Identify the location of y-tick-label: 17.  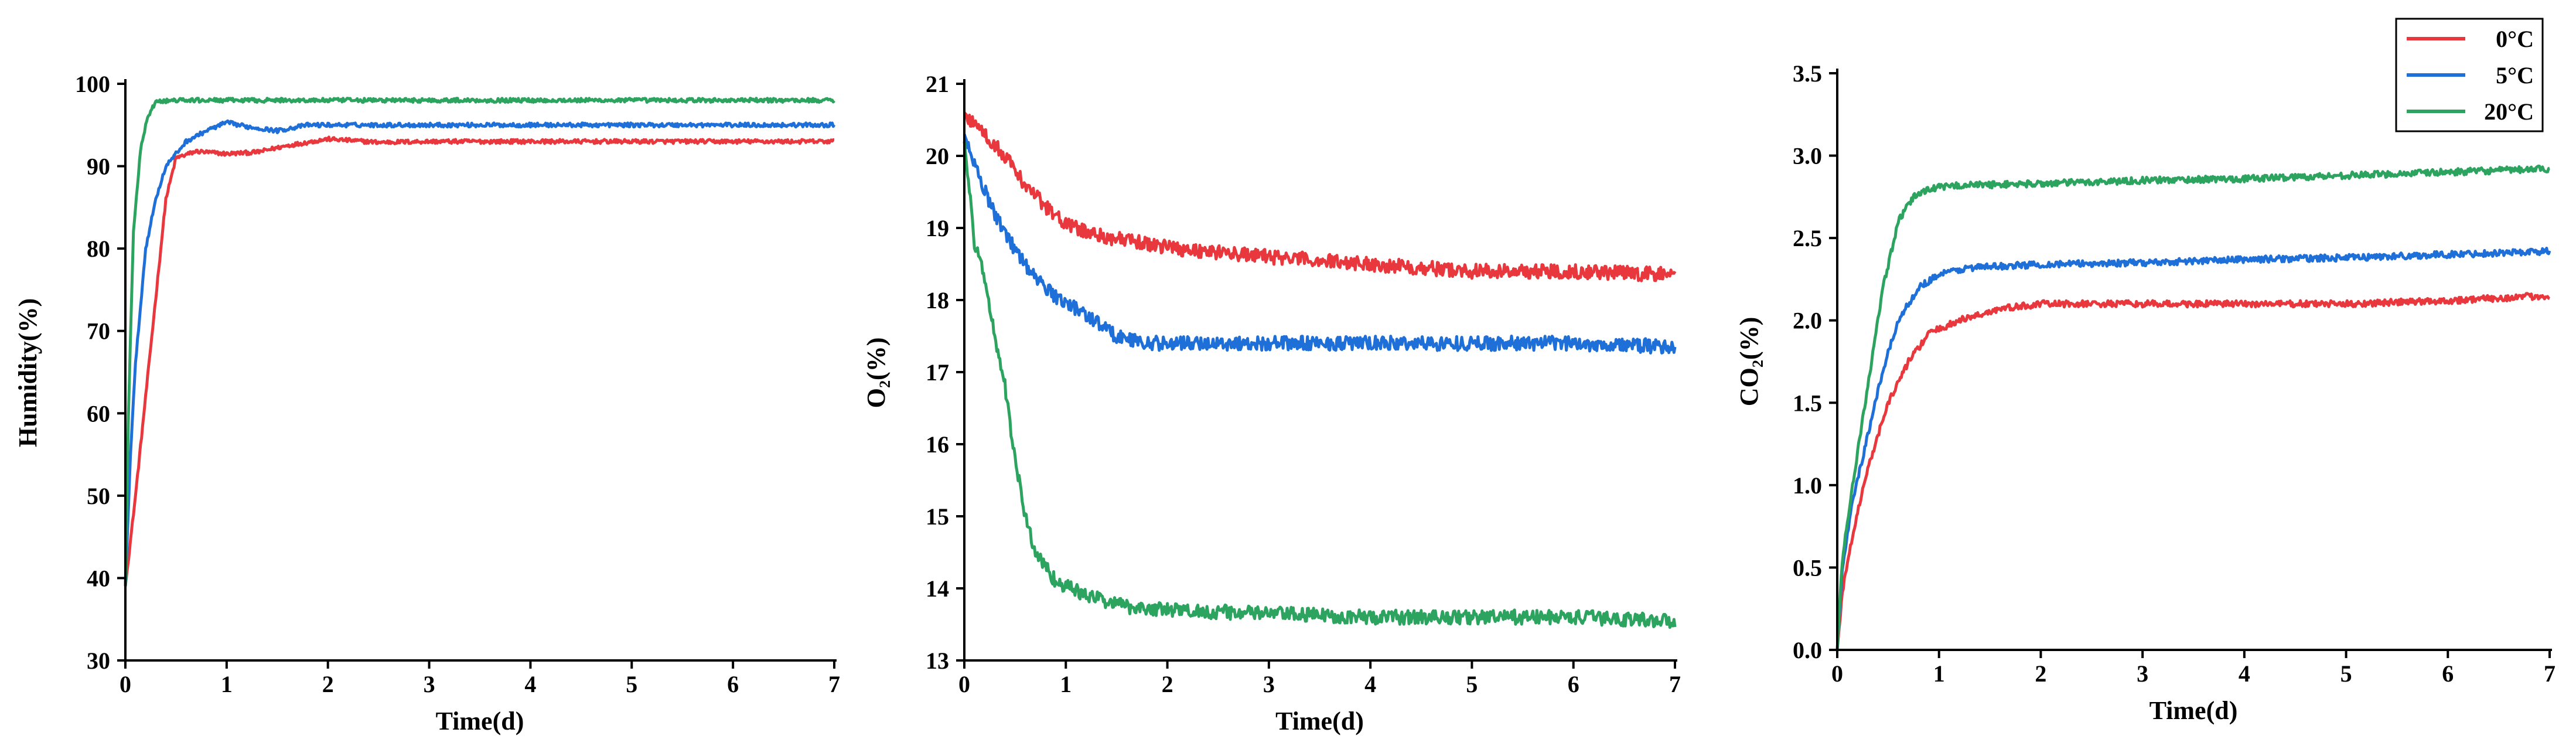
(937, 372).